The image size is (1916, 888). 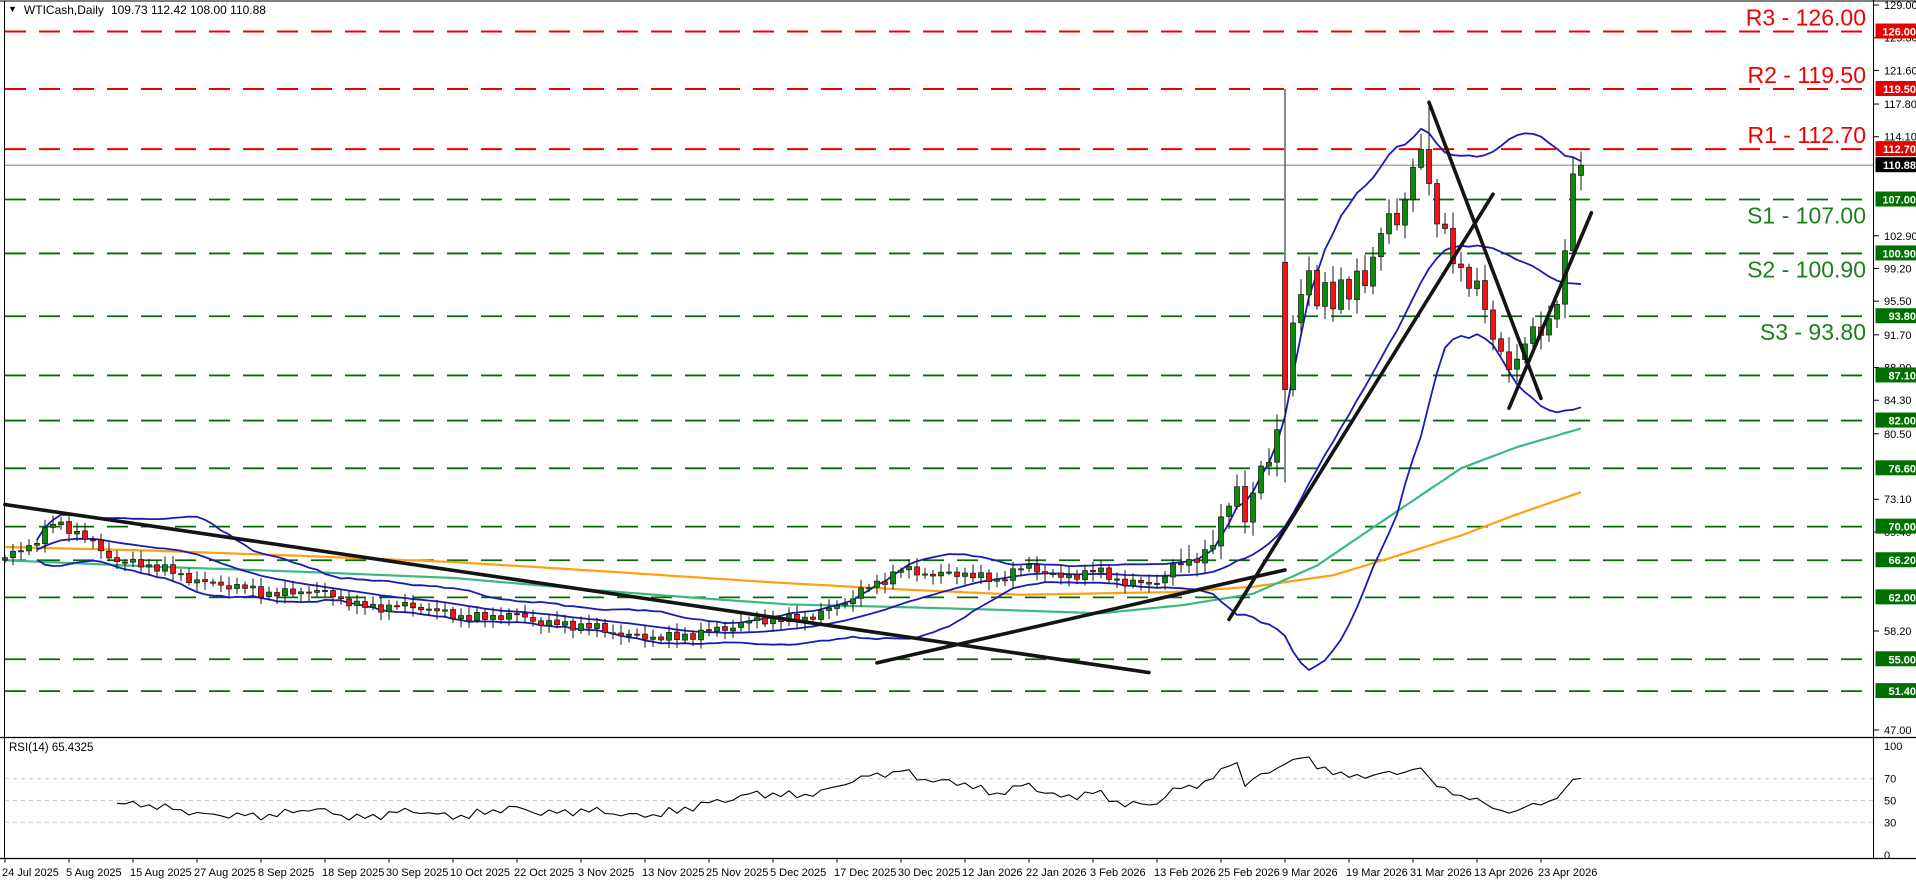 What do you see at coordinates (1898, 302) in the screenshot?
I see `price-tick-label: 95.50` at bounding box center [1898, 302].